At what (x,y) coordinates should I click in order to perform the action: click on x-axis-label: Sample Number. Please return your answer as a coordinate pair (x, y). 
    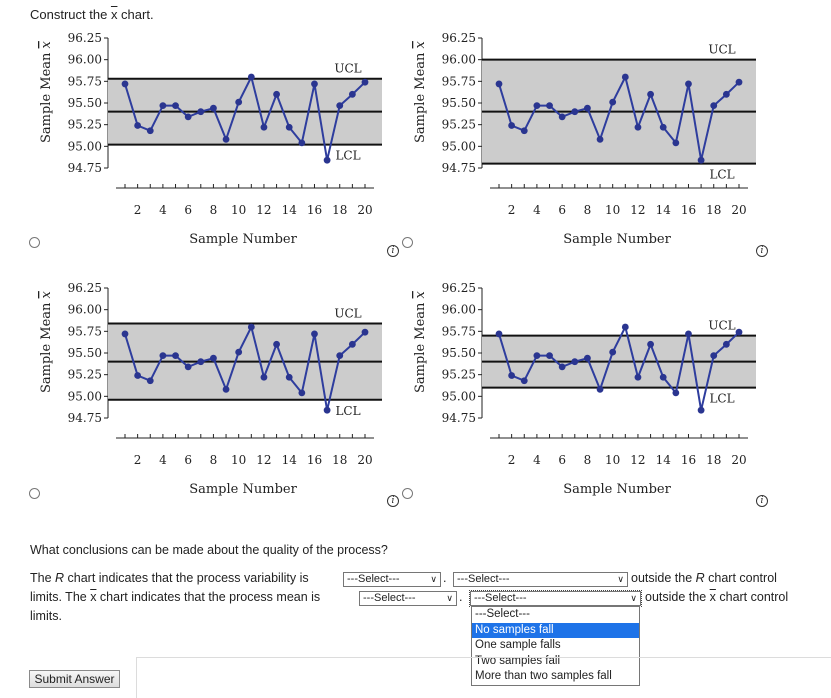
    Looking at the image, I should click on (243, 239).